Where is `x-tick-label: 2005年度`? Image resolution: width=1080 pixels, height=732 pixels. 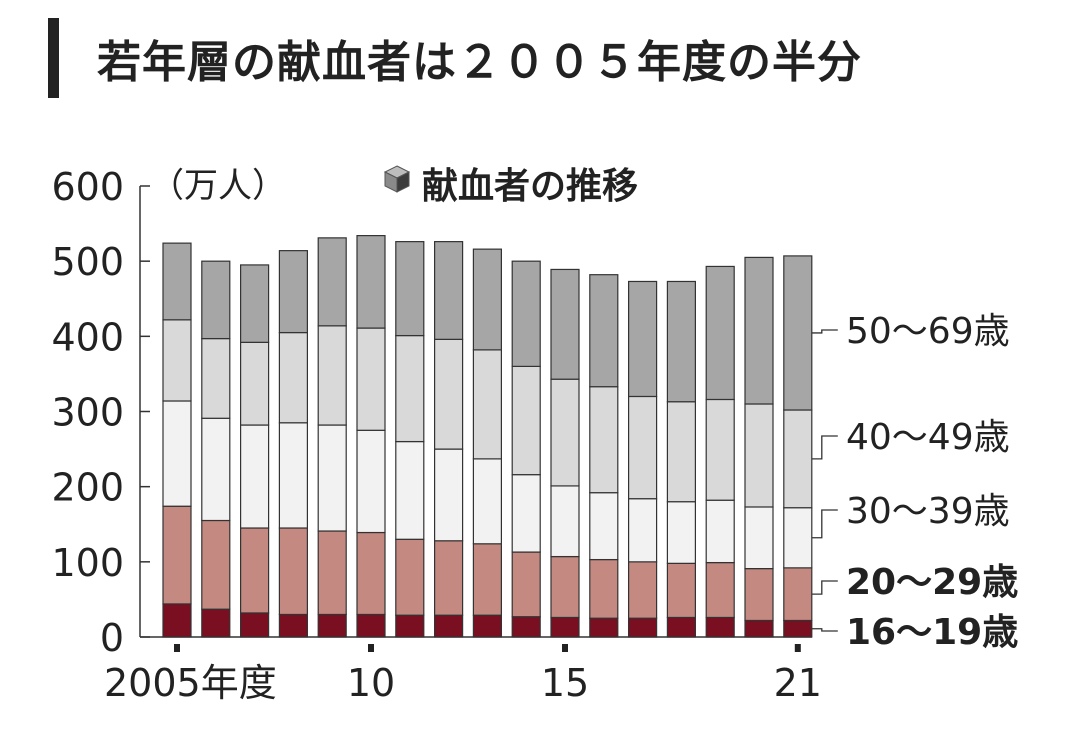 x-tick-label: 2005年度 is located at coordinates (190, 683).